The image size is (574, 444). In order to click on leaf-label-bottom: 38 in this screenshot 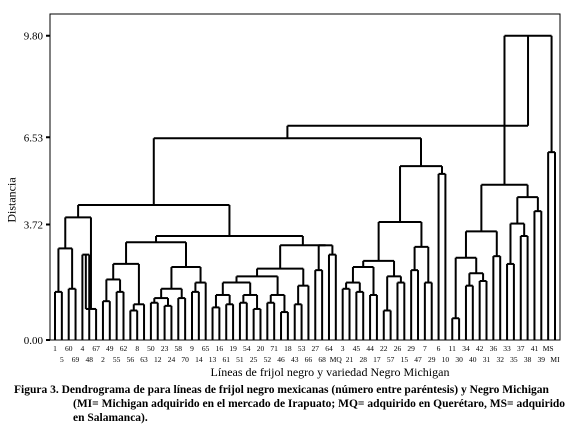, I will do `click(528, 359)`.